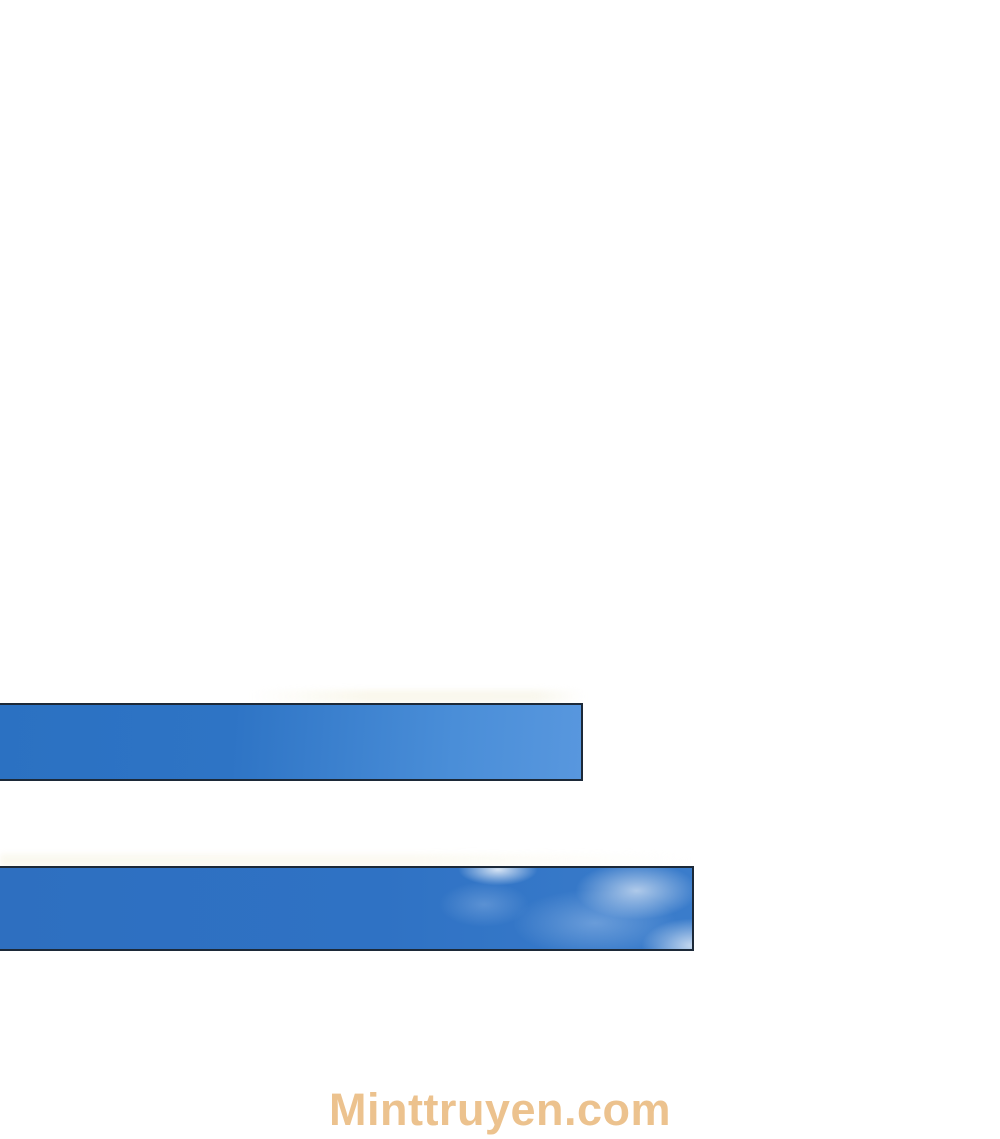 This screenshot has width=1000, height=1139. What do you see at coordinates (291, 742) in the screenshot?
I see `comic-panel-sky-top` at bounding box center [291, 742].